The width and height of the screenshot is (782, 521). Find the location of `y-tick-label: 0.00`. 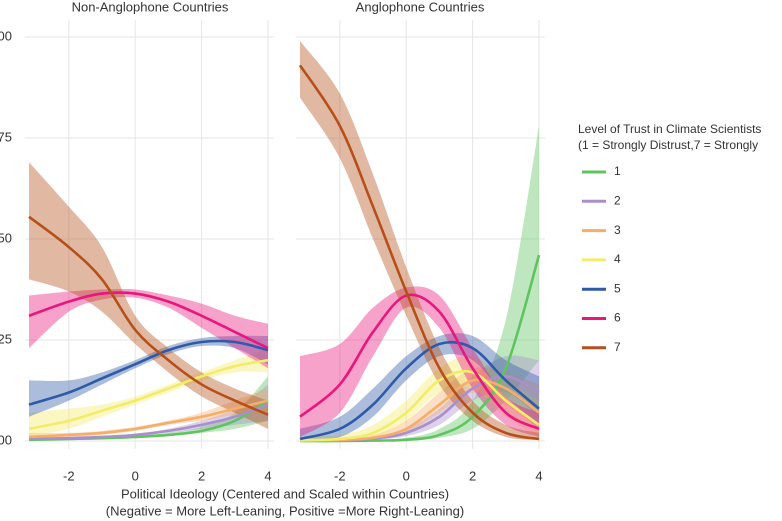

y-tick-label: 0.00 is located at coordinates (6, 439).